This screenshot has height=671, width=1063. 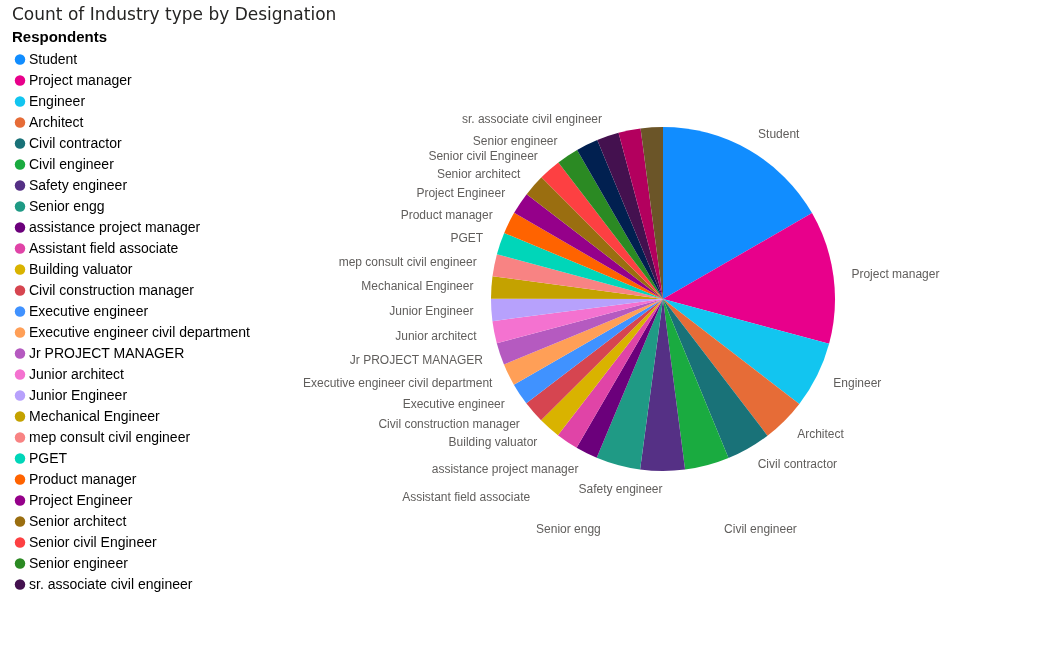 What do you see at coordinates (81, 79) in the screenshot?
I see `legend-label: Project manager` at bounding box center [81, 79].